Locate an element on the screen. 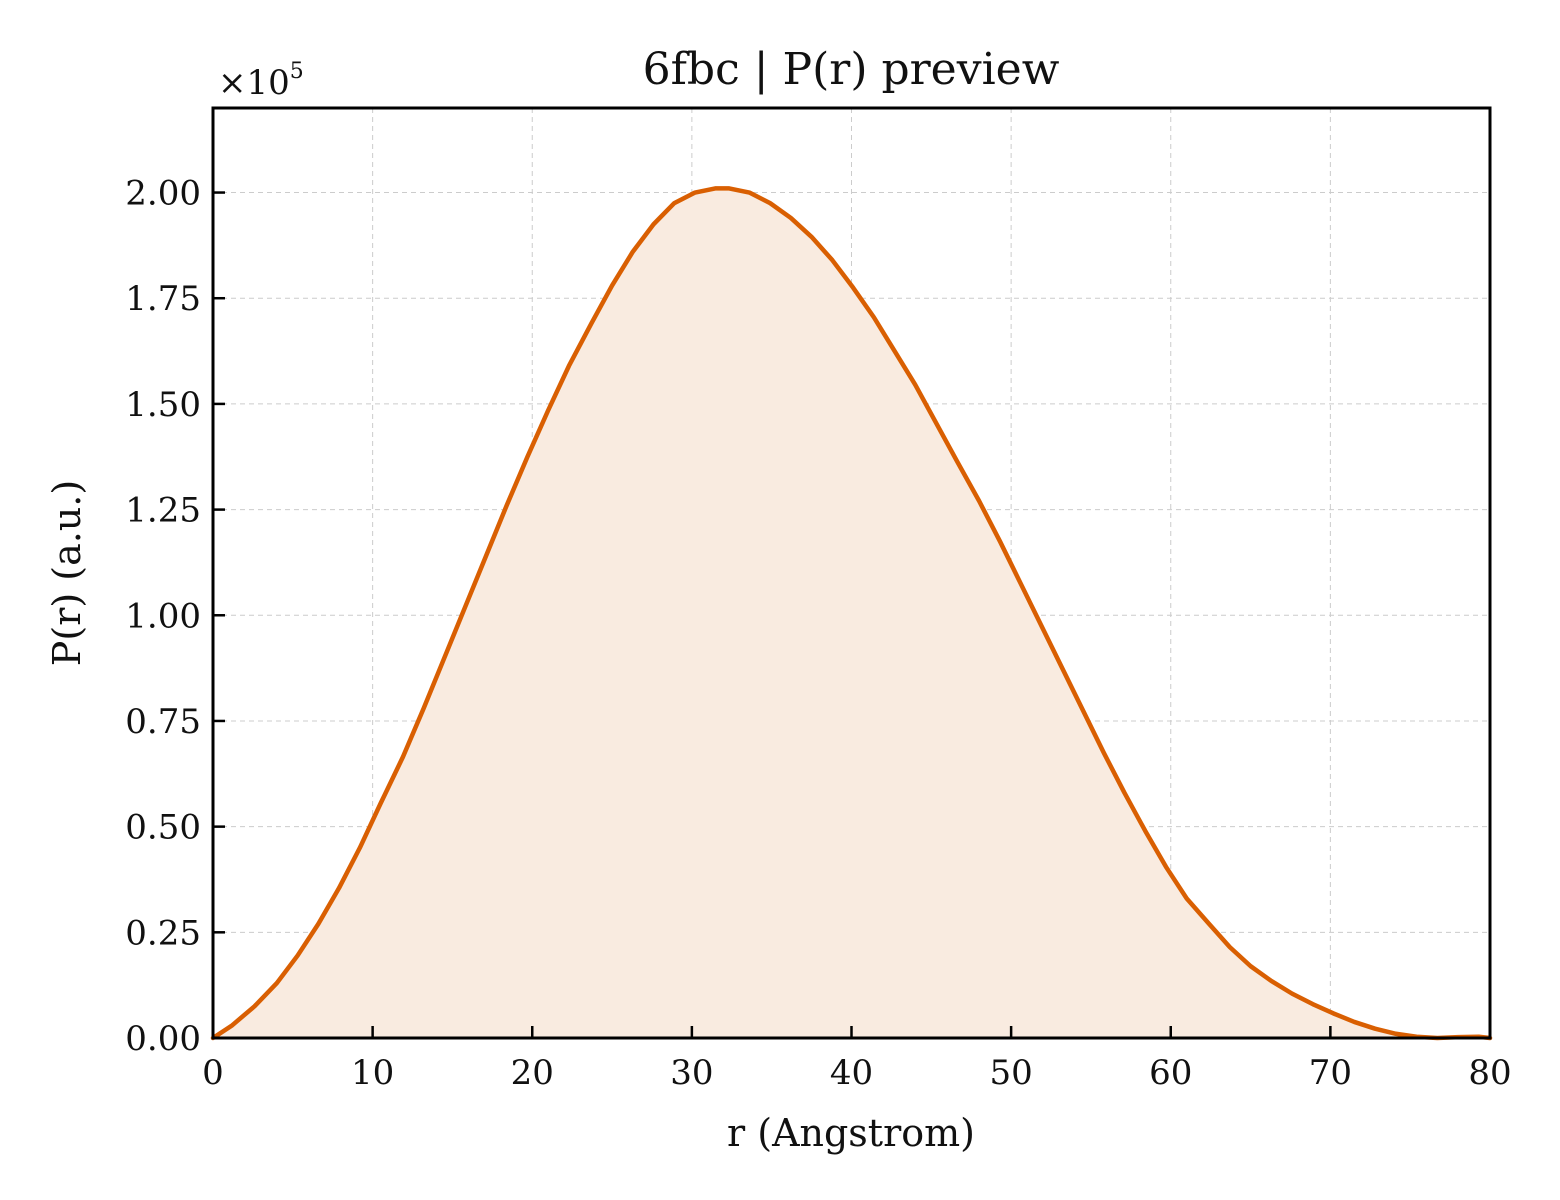 The height and width of the screenshot is (1200, 1560). x-tick-label: 60 is located at coordinates (1170, 1073).